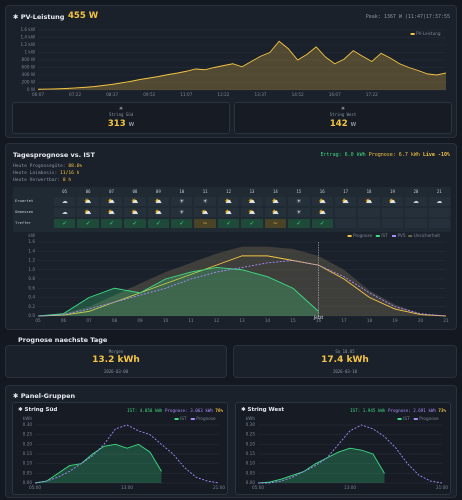  Describe the element at coordinates (83, 16) in the screenshot. I see `current-power: 455 W` at that location.